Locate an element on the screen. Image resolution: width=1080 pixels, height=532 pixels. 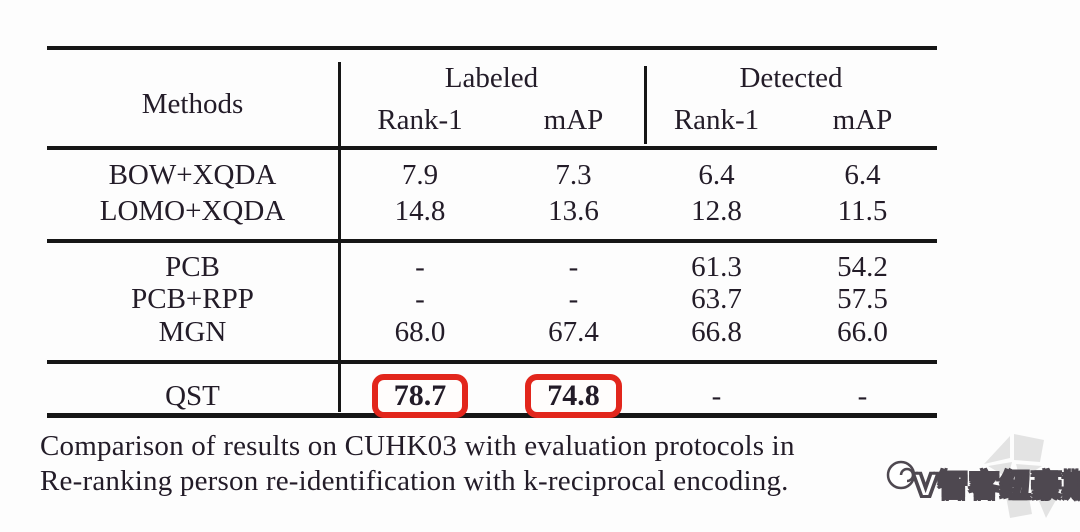
group1-divider-rule is located at coordinates (492, 241).